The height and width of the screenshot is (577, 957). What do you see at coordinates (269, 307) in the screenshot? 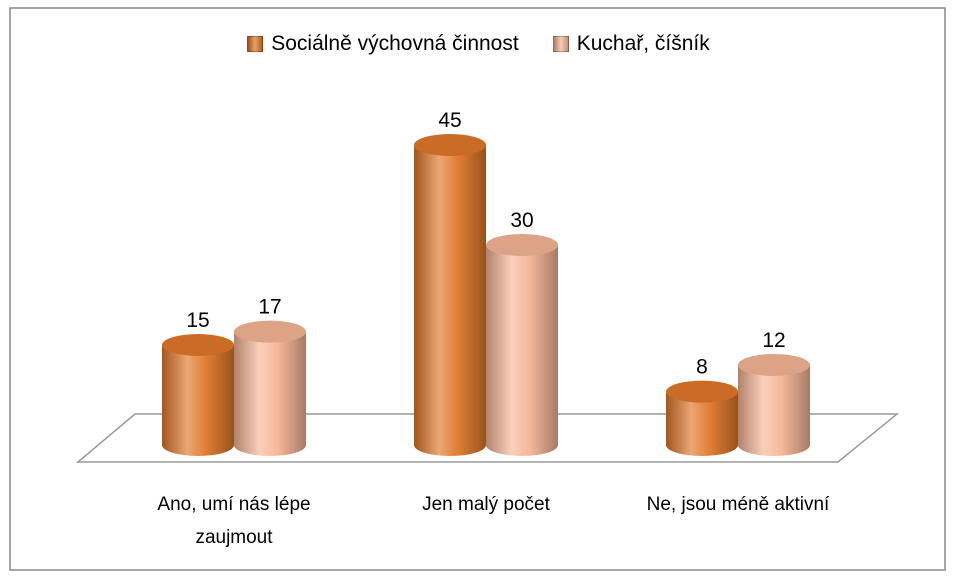
I see `data-label: 17` at bounding box center [269, 307].